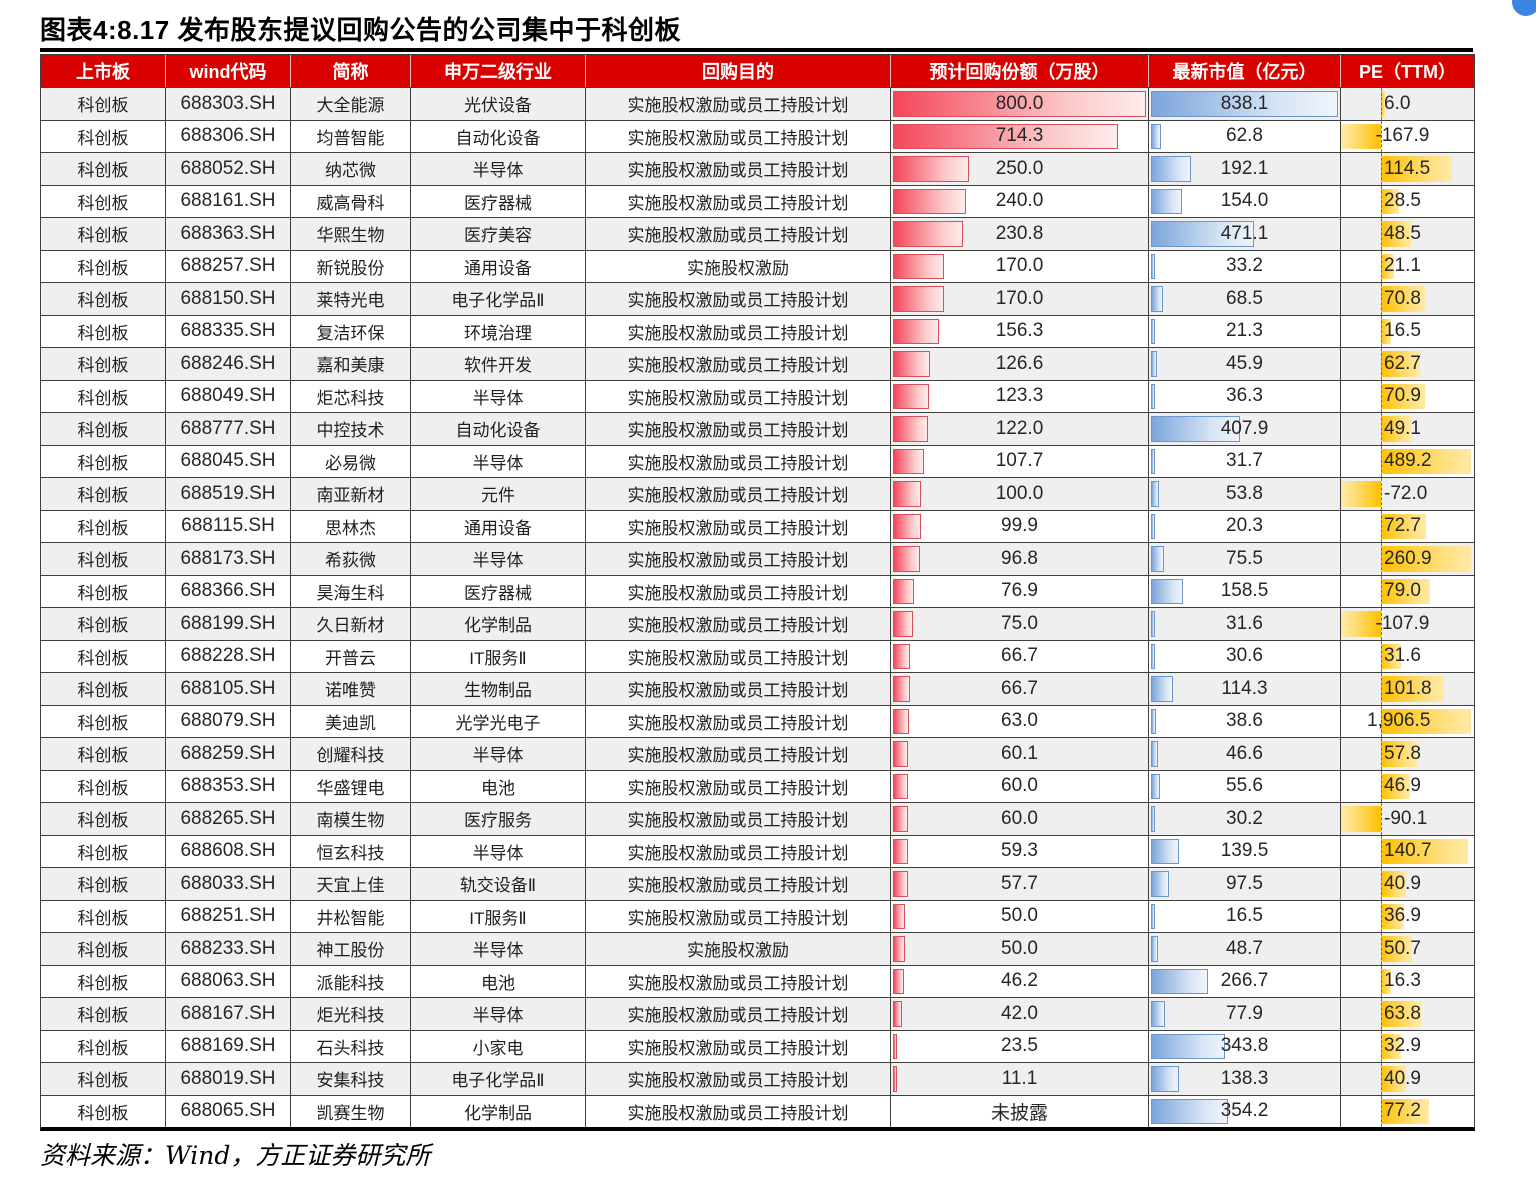 The height and width of the screenshot is (1182, 1536). What do you see at coordinates (1244, 396) in the screenshot?
I see `mcap-value: 36.3` at bounding box center [1244, 396].